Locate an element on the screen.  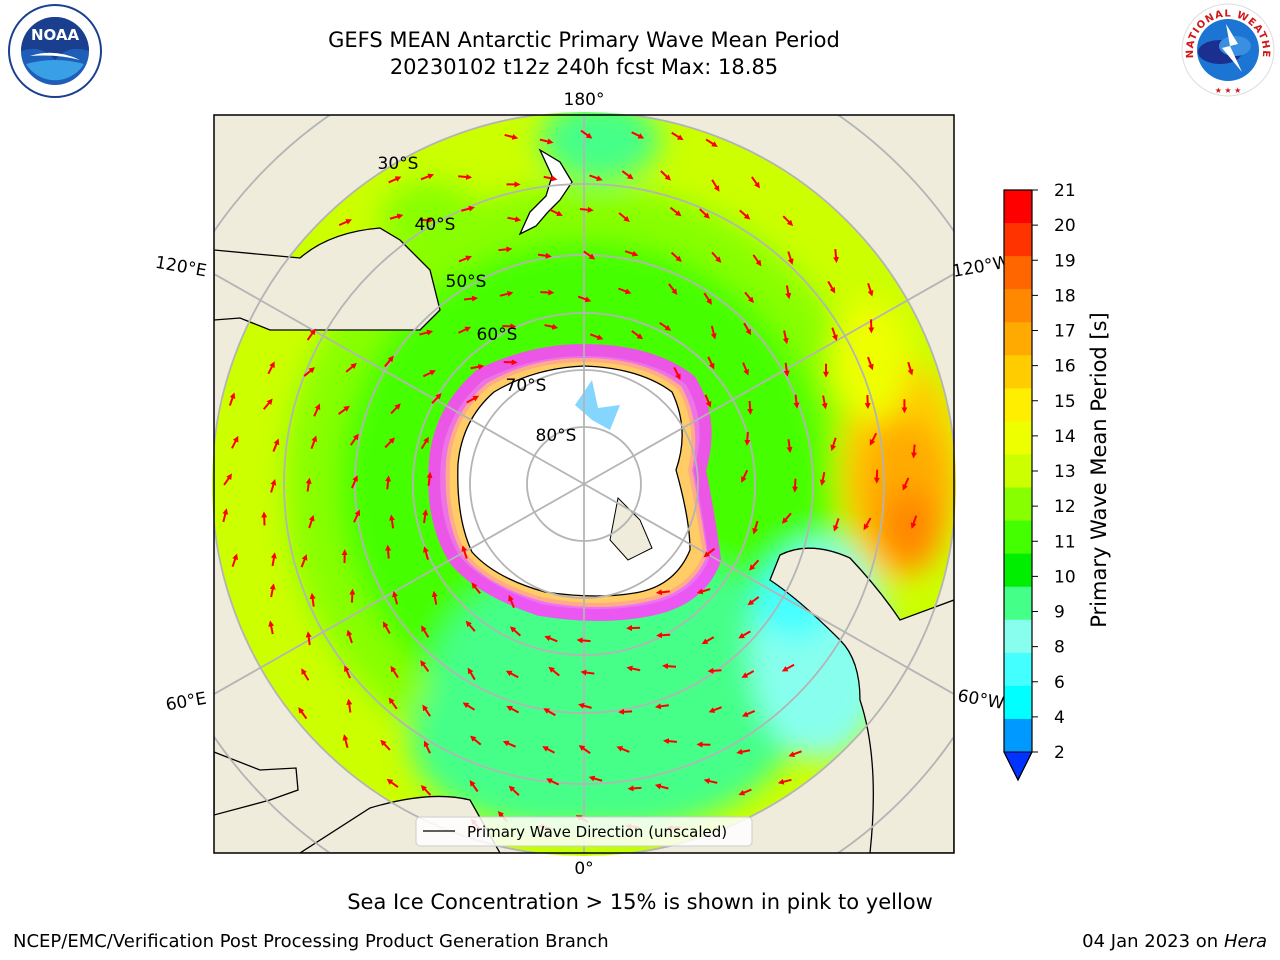
madagascar-land is located at coordinates (256, 783).